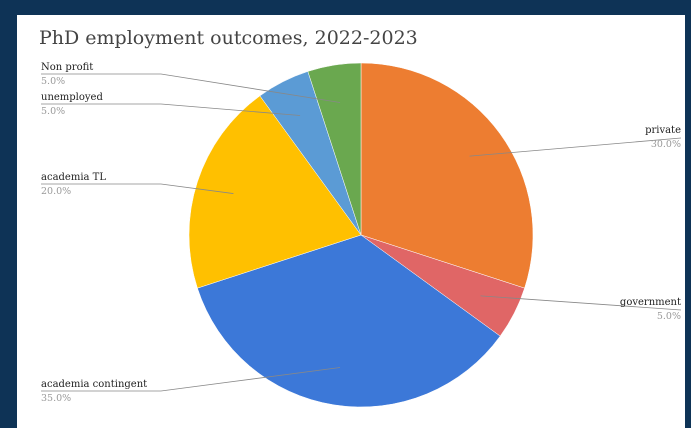 The height and width of the screenshot is (428, 691). What do you see at coordinates (228, 38) in the screenshot?
I see `chart-title: PhD employment outcomes, 2022-2023` at bounding box center [228, 38].